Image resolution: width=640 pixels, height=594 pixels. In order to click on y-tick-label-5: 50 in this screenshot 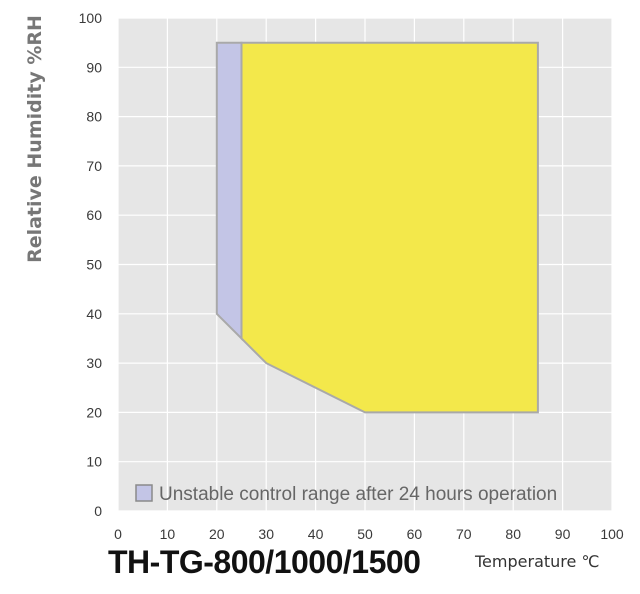, I will do `click(94, 265)`.